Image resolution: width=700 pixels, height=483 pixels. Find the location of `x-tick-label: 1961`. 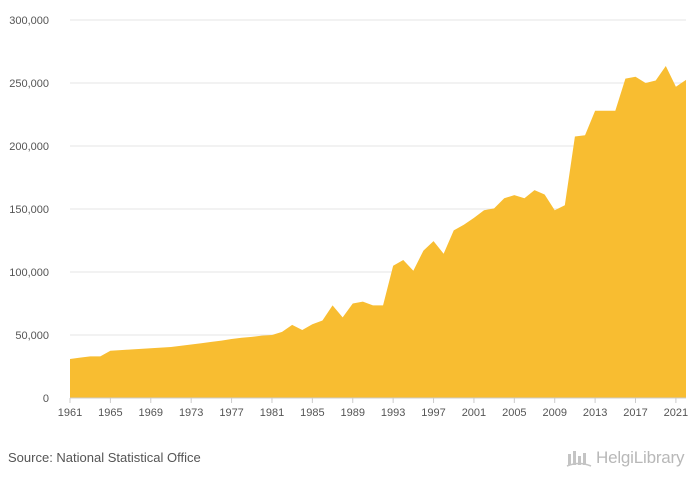

x-tick-label: 1961 is located at coordinates (70, 413).